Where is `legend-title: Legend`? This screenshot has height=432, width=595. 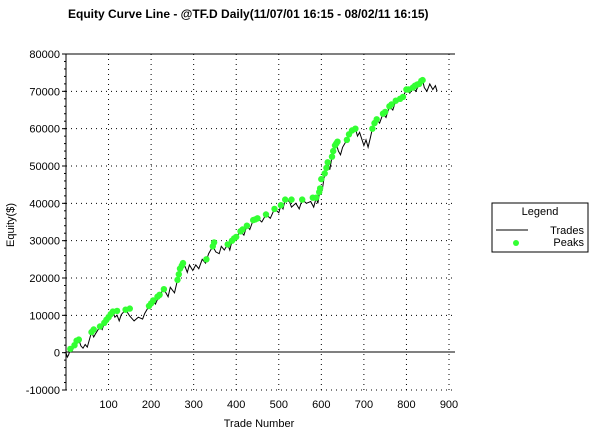 legend-title: Legend is located at coordinates (540, 212).